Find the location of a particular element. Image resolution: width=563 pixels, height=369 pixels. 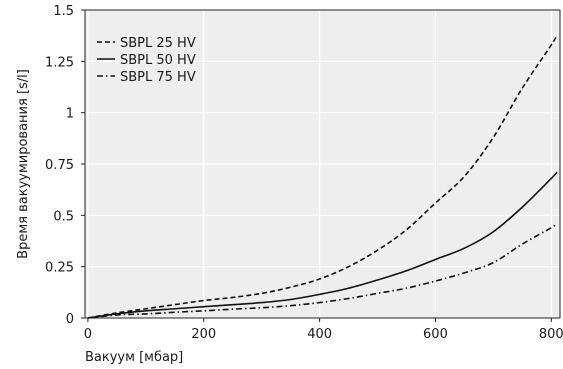

y-tick-label: 1 is located at coordinates (70, 114).